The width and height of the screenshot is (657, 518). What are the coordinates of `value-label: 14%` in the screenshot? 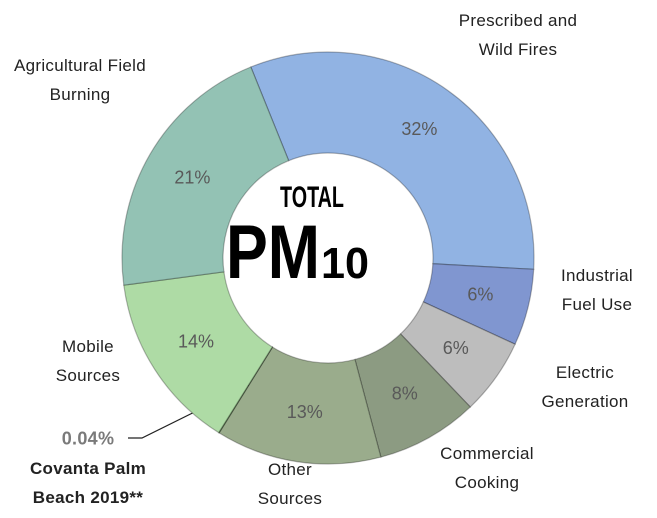 It's located at (196, 342).